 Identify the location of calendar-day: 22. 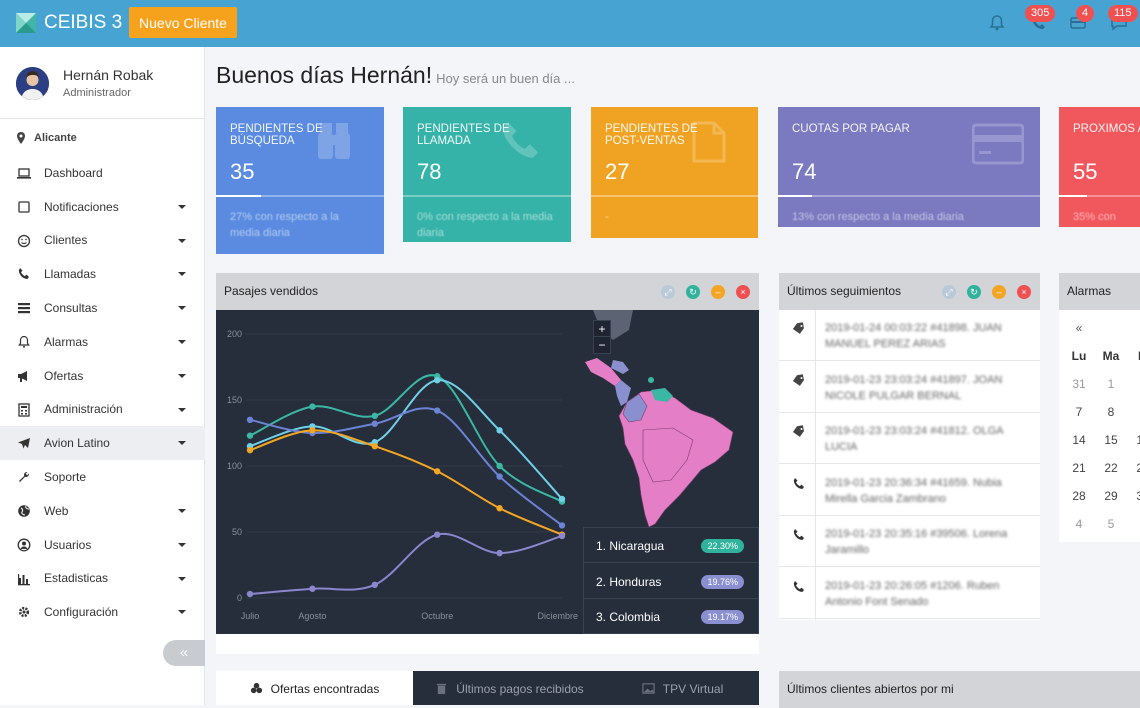
(1111, 468).